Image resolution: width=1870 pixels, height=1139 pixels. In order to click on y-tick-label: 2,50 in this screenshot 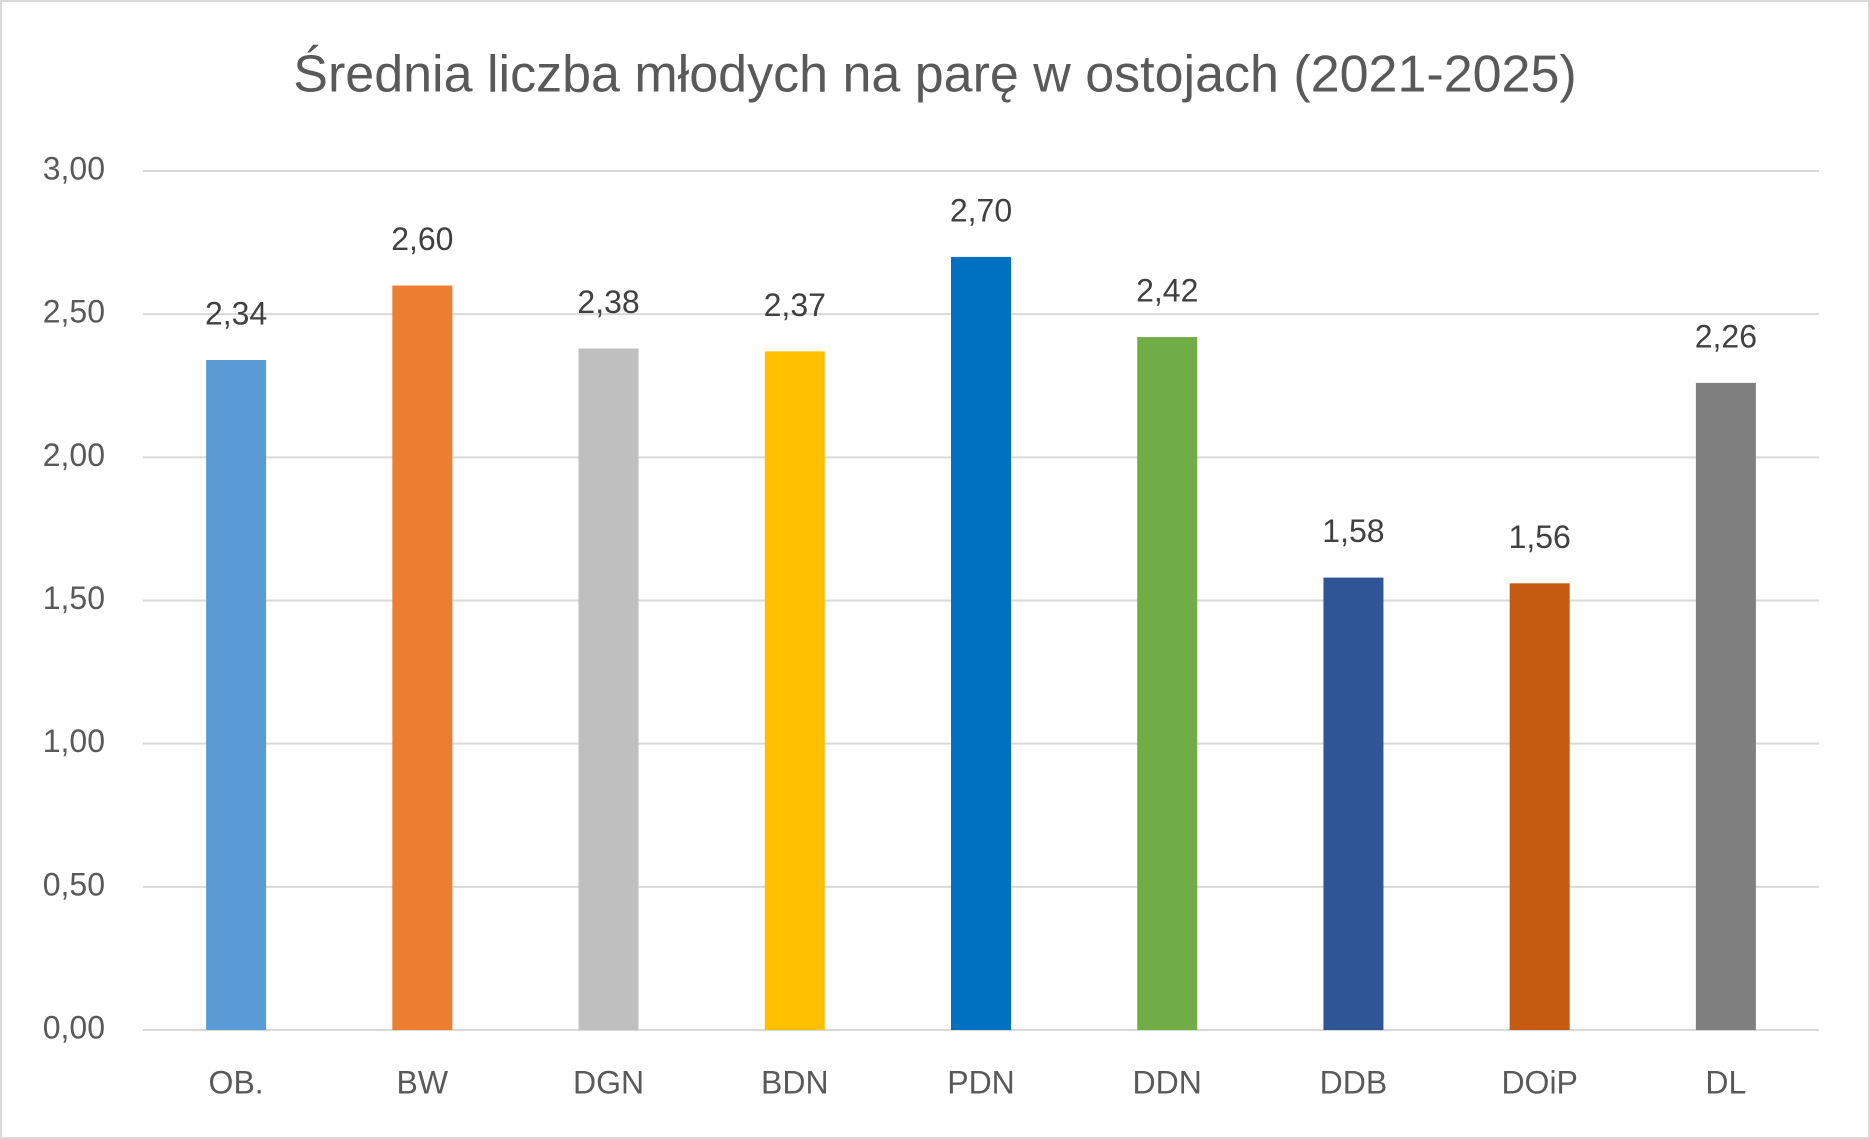, I will do `click(74, 312)`.